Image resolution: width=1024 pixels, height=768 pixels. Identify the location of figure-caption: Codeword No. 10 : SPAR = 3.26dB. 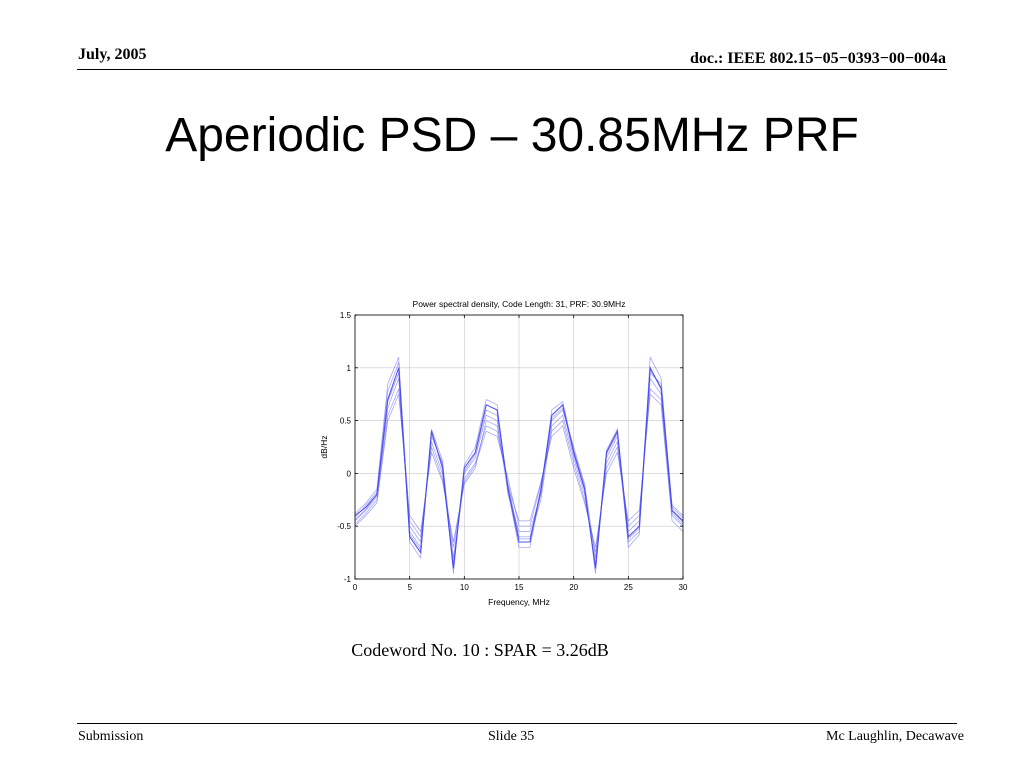
(480, 650).